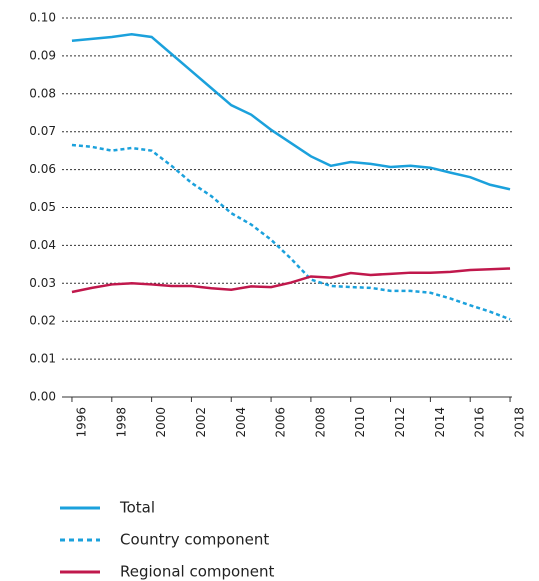 The image size is (539, 581). I want to click on legend-label: Country component, so click(194, 540).